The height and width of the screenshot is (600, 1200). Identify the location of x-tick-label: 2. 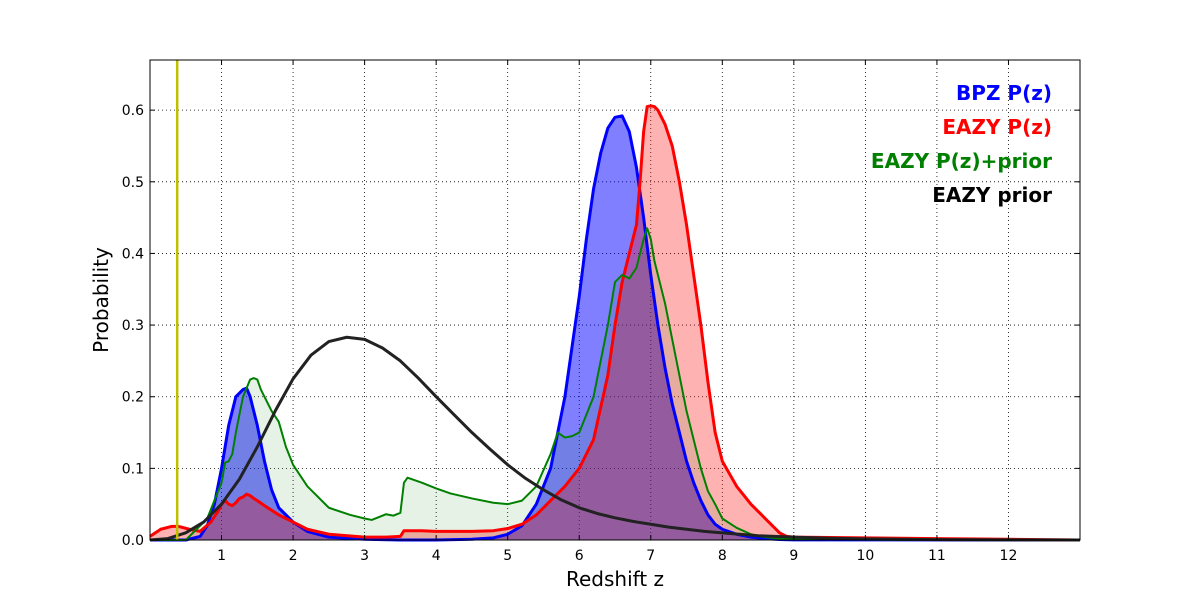
(293, 556).